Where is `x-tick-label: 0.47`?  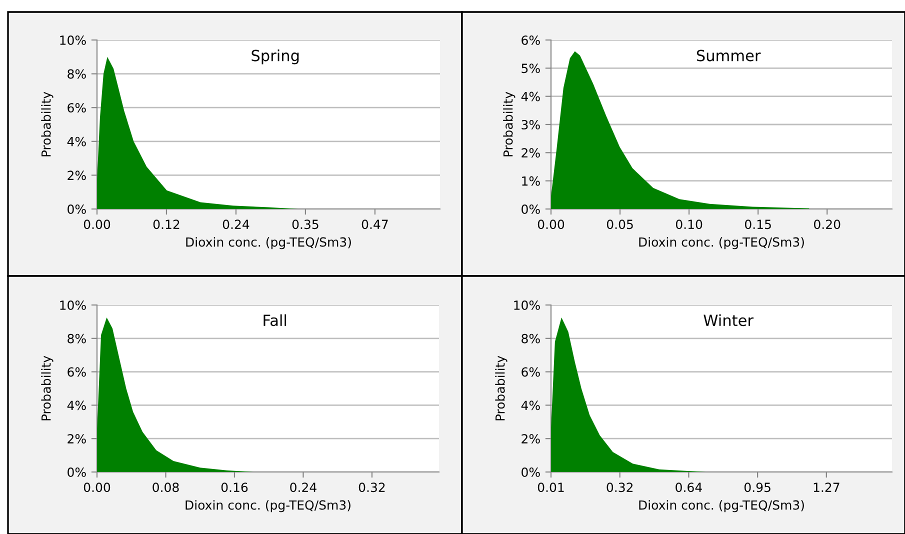
x-tick-label: 0.47 is located at coordinates (375, 225).